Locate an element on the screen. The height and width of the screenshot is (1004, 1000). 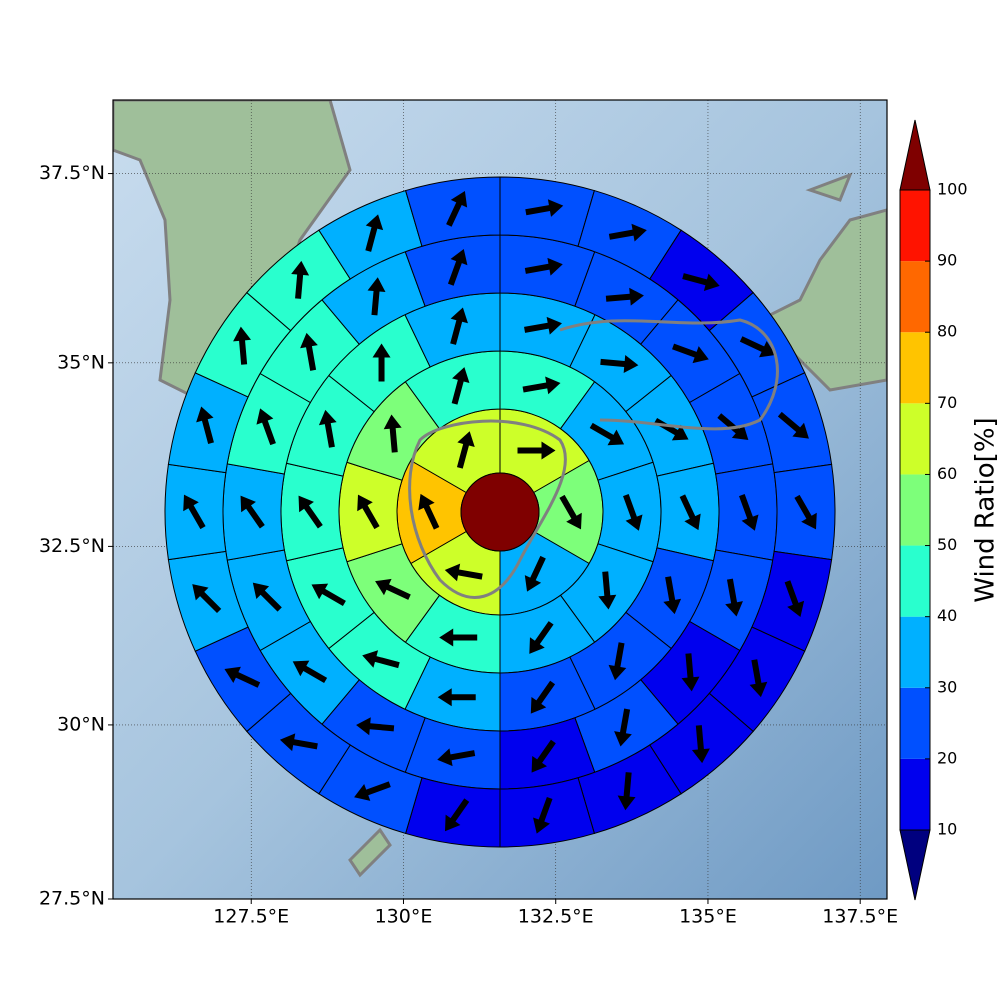
colorbar-tick-label: 60 is located at coordinates (947, 473).